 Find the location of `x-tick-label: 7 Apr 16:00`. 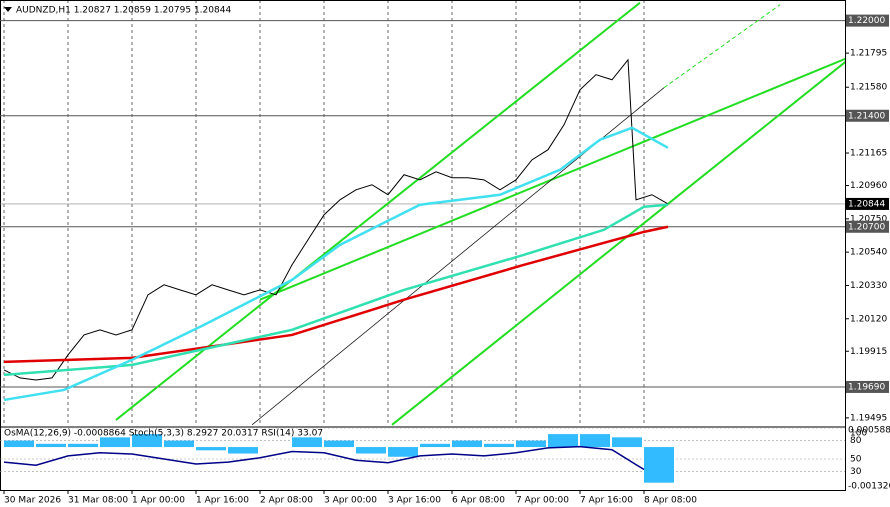

x-tick-label: 7 Apr 16:00 is located at coordinates (606, 501).